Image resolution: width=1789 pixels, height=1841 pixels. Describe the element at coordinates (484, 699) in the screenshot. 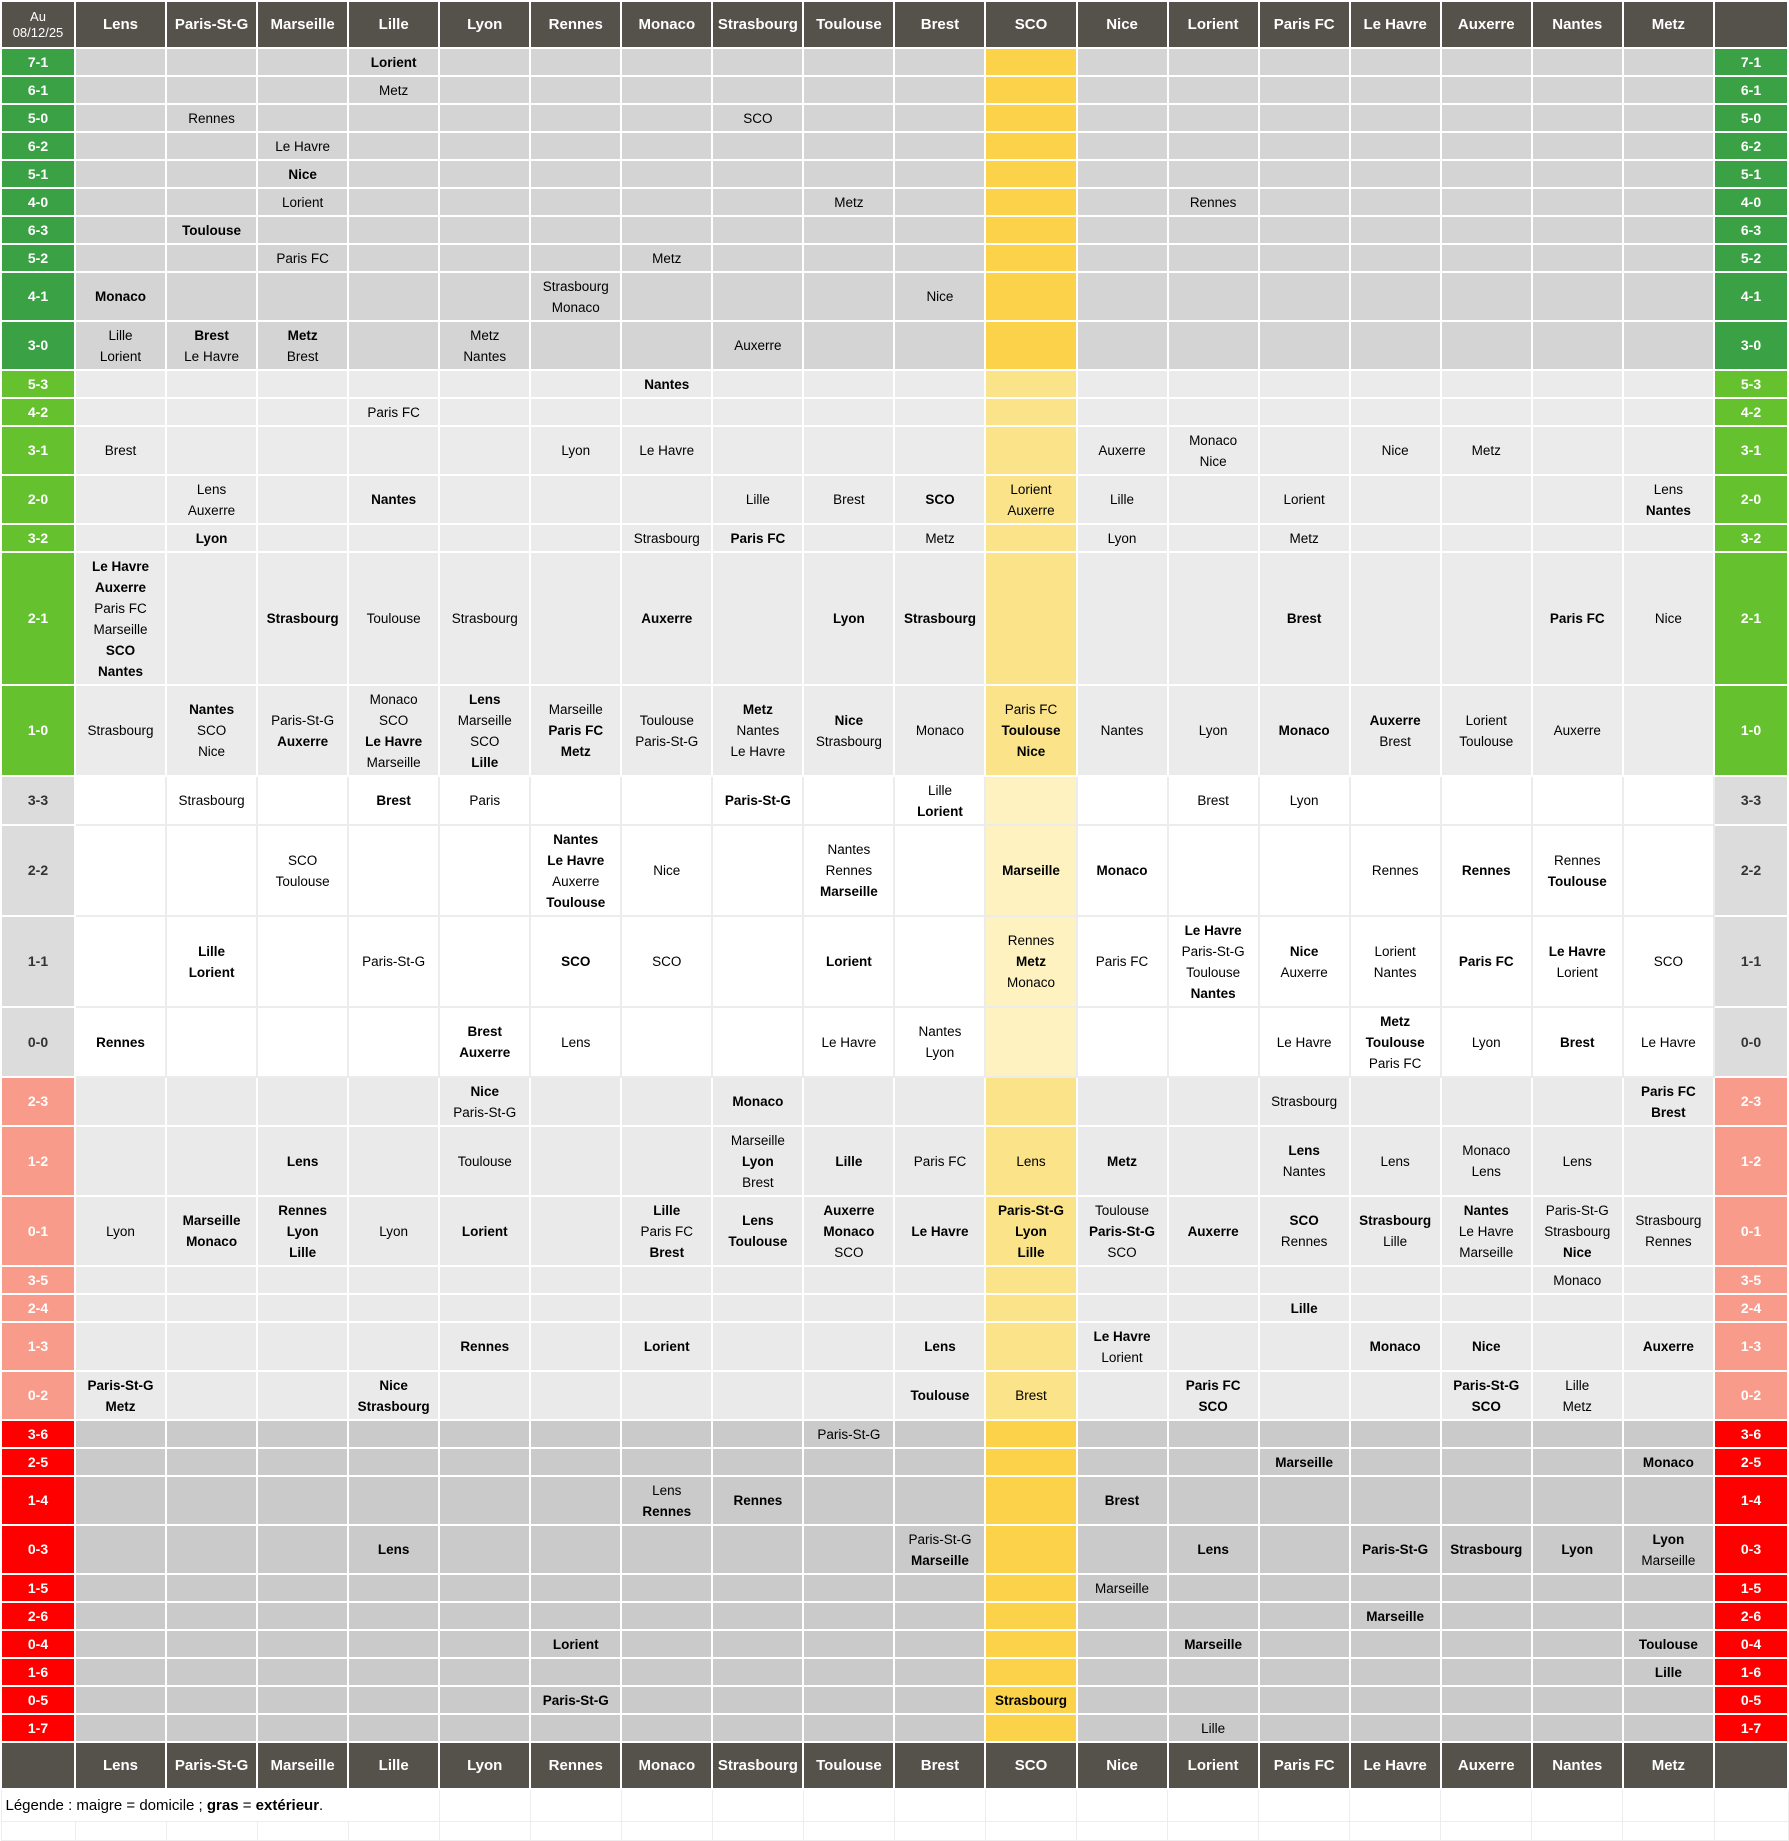

I see `opponent-label: Lens` at that location.